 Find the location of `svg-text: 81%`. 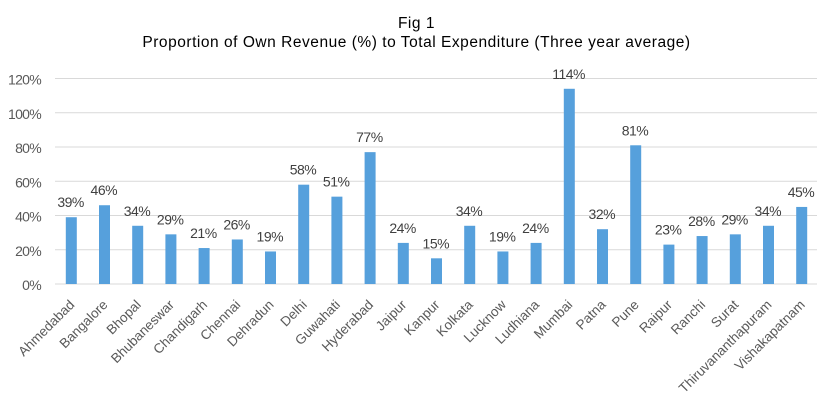

svg-text: 81% is located at coordinates (635, 130).